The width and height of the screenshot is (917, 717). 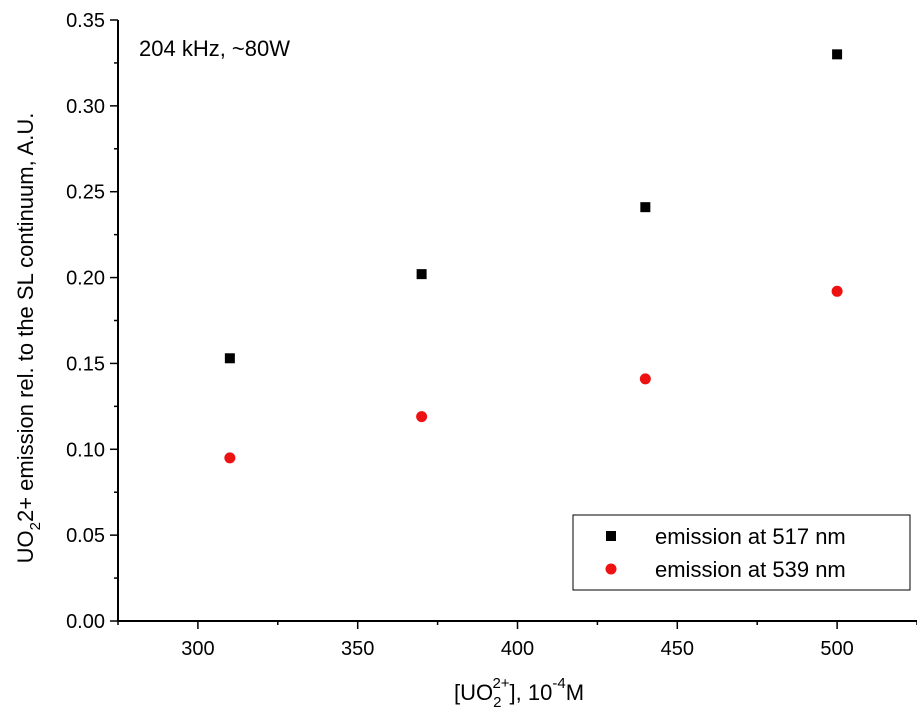 What do you see at coordinates (25, 546) in the screenshot?
I see `y-axis-title-part: UO` at bounding box center [25, 546].